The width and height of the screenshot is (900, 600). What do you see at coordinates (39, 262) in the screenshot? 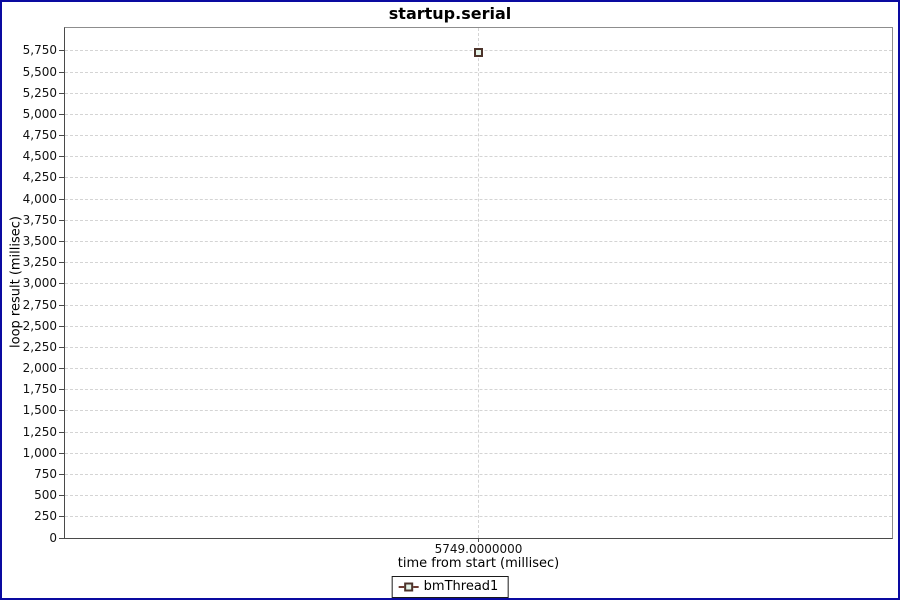
I see `y-tick-label: 3,250` at bounding box center [39, 262].